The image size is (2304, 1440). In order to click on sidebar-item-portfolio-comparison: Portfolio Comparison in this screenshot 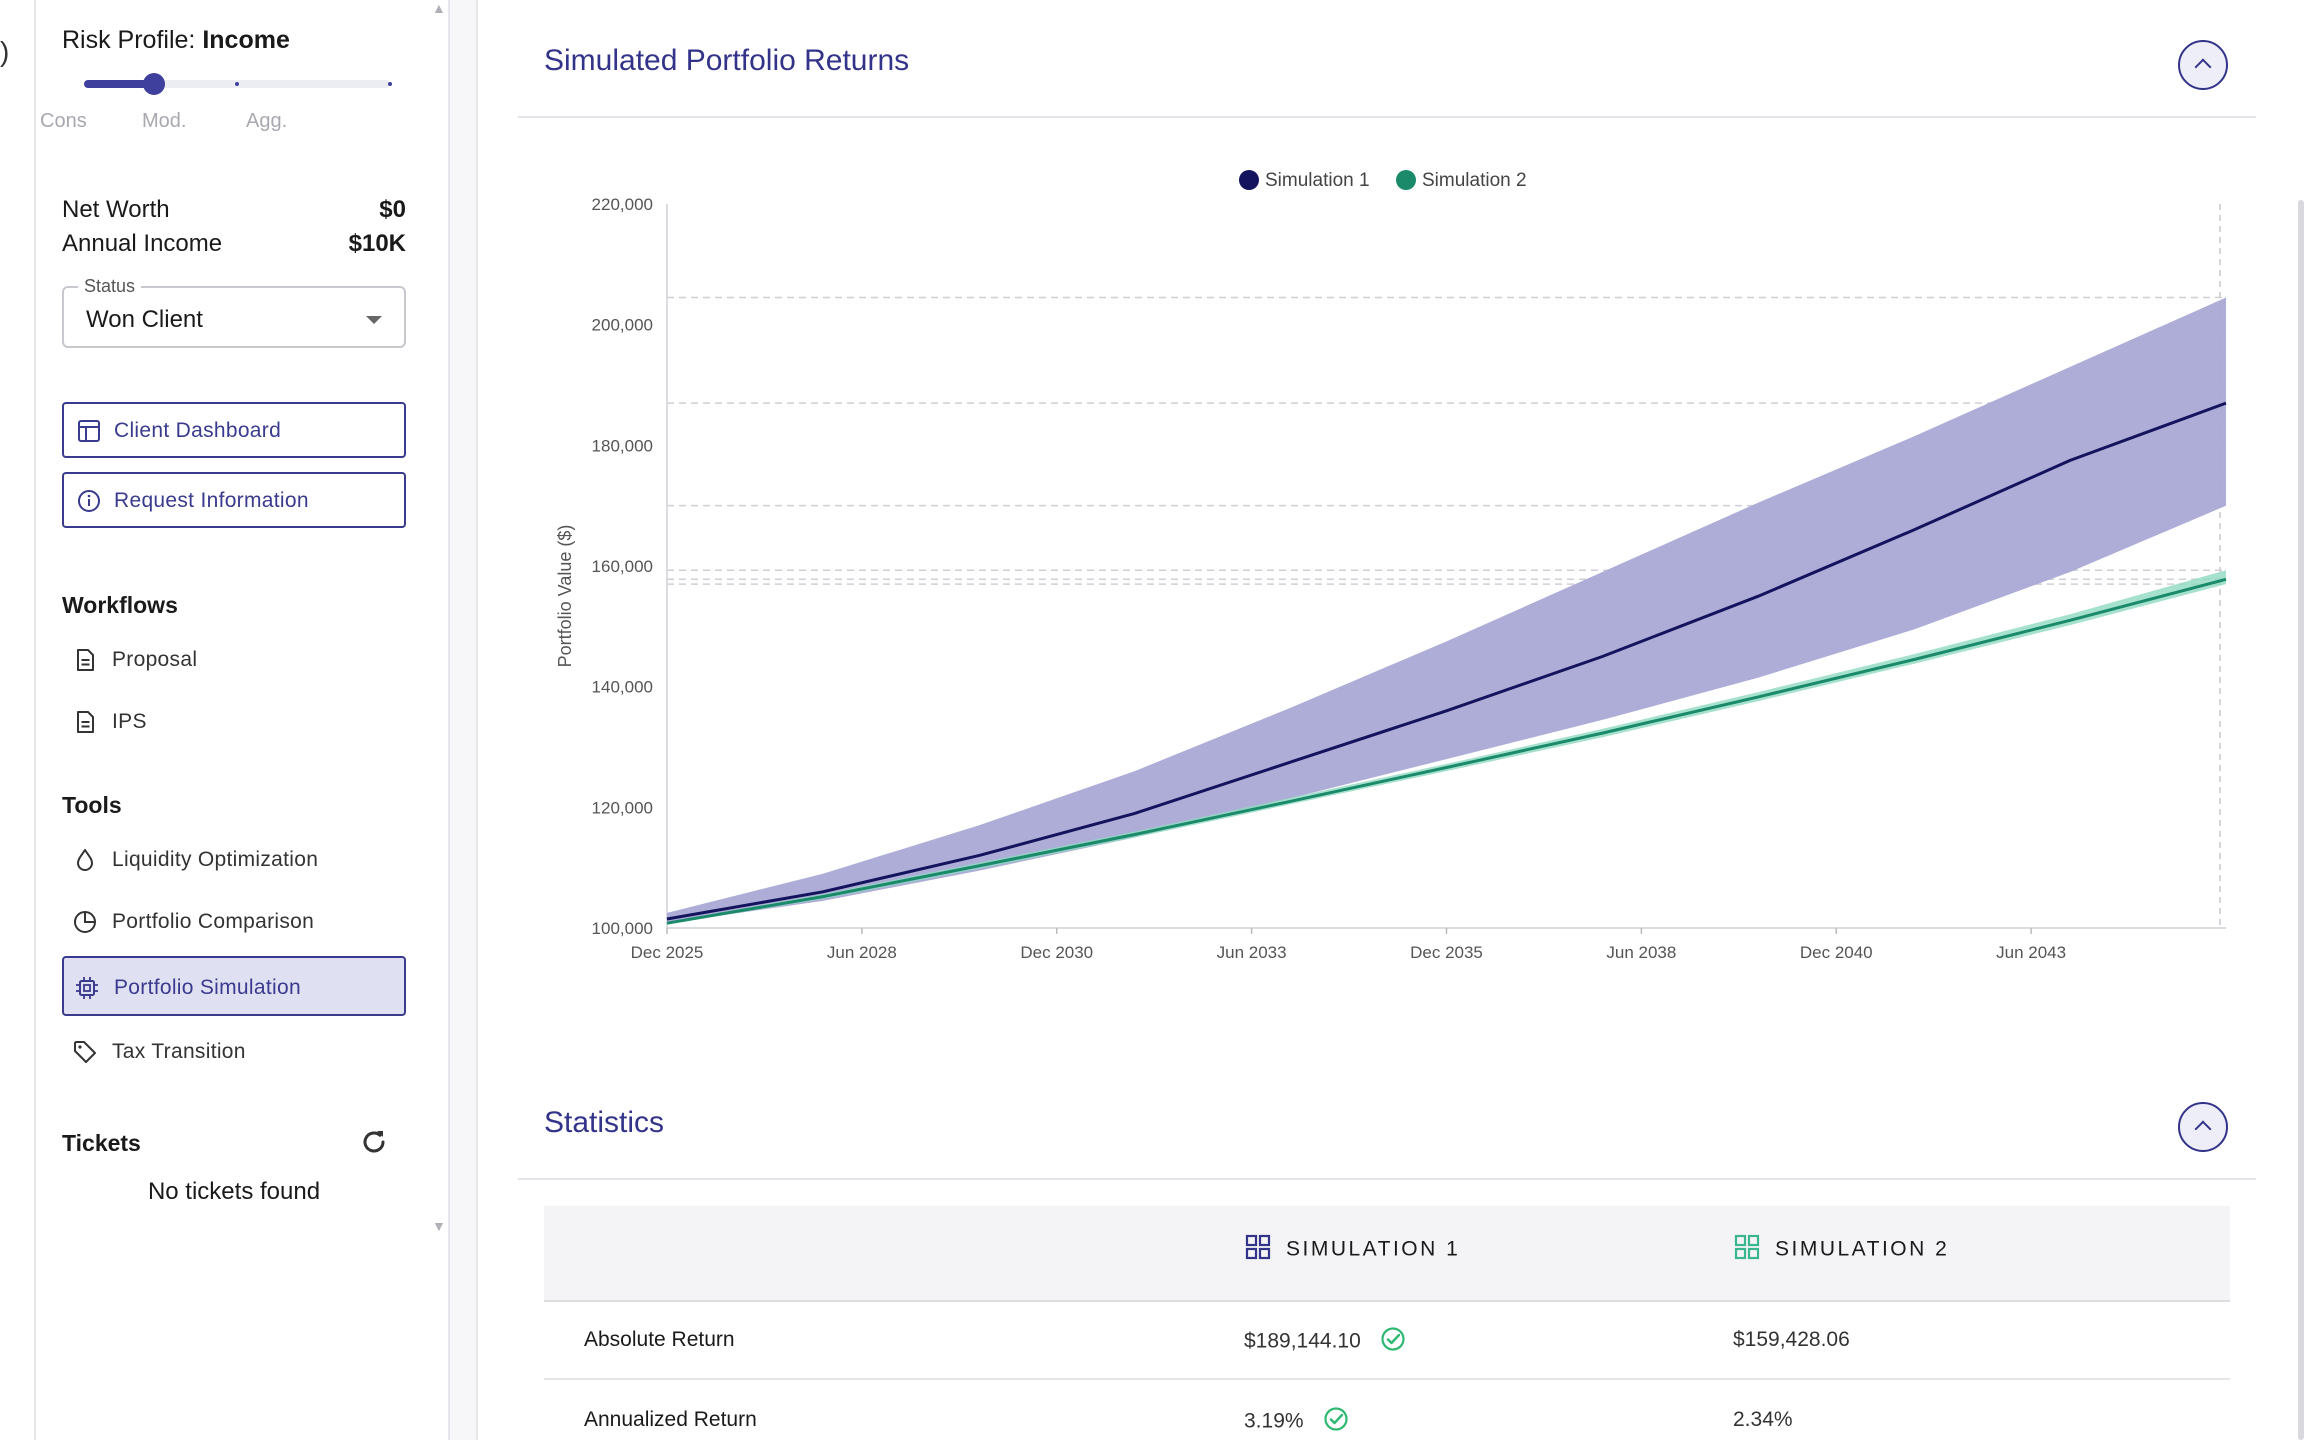, I will do `click(234, 922)`.